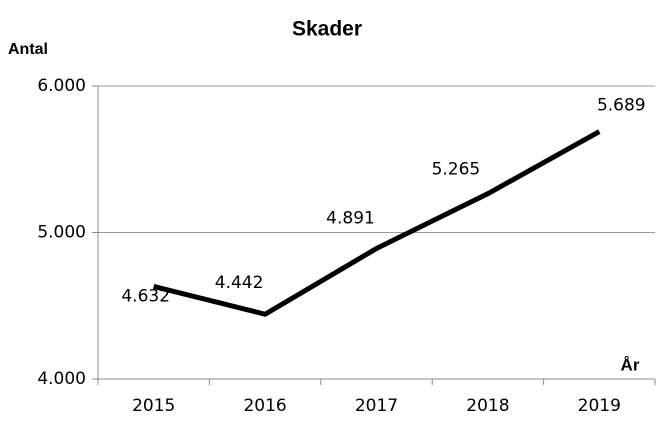 Image resolution: width=663 pixels, height=430 pixels. I want to click on x-tick-label: 2018, so click(487, 406).